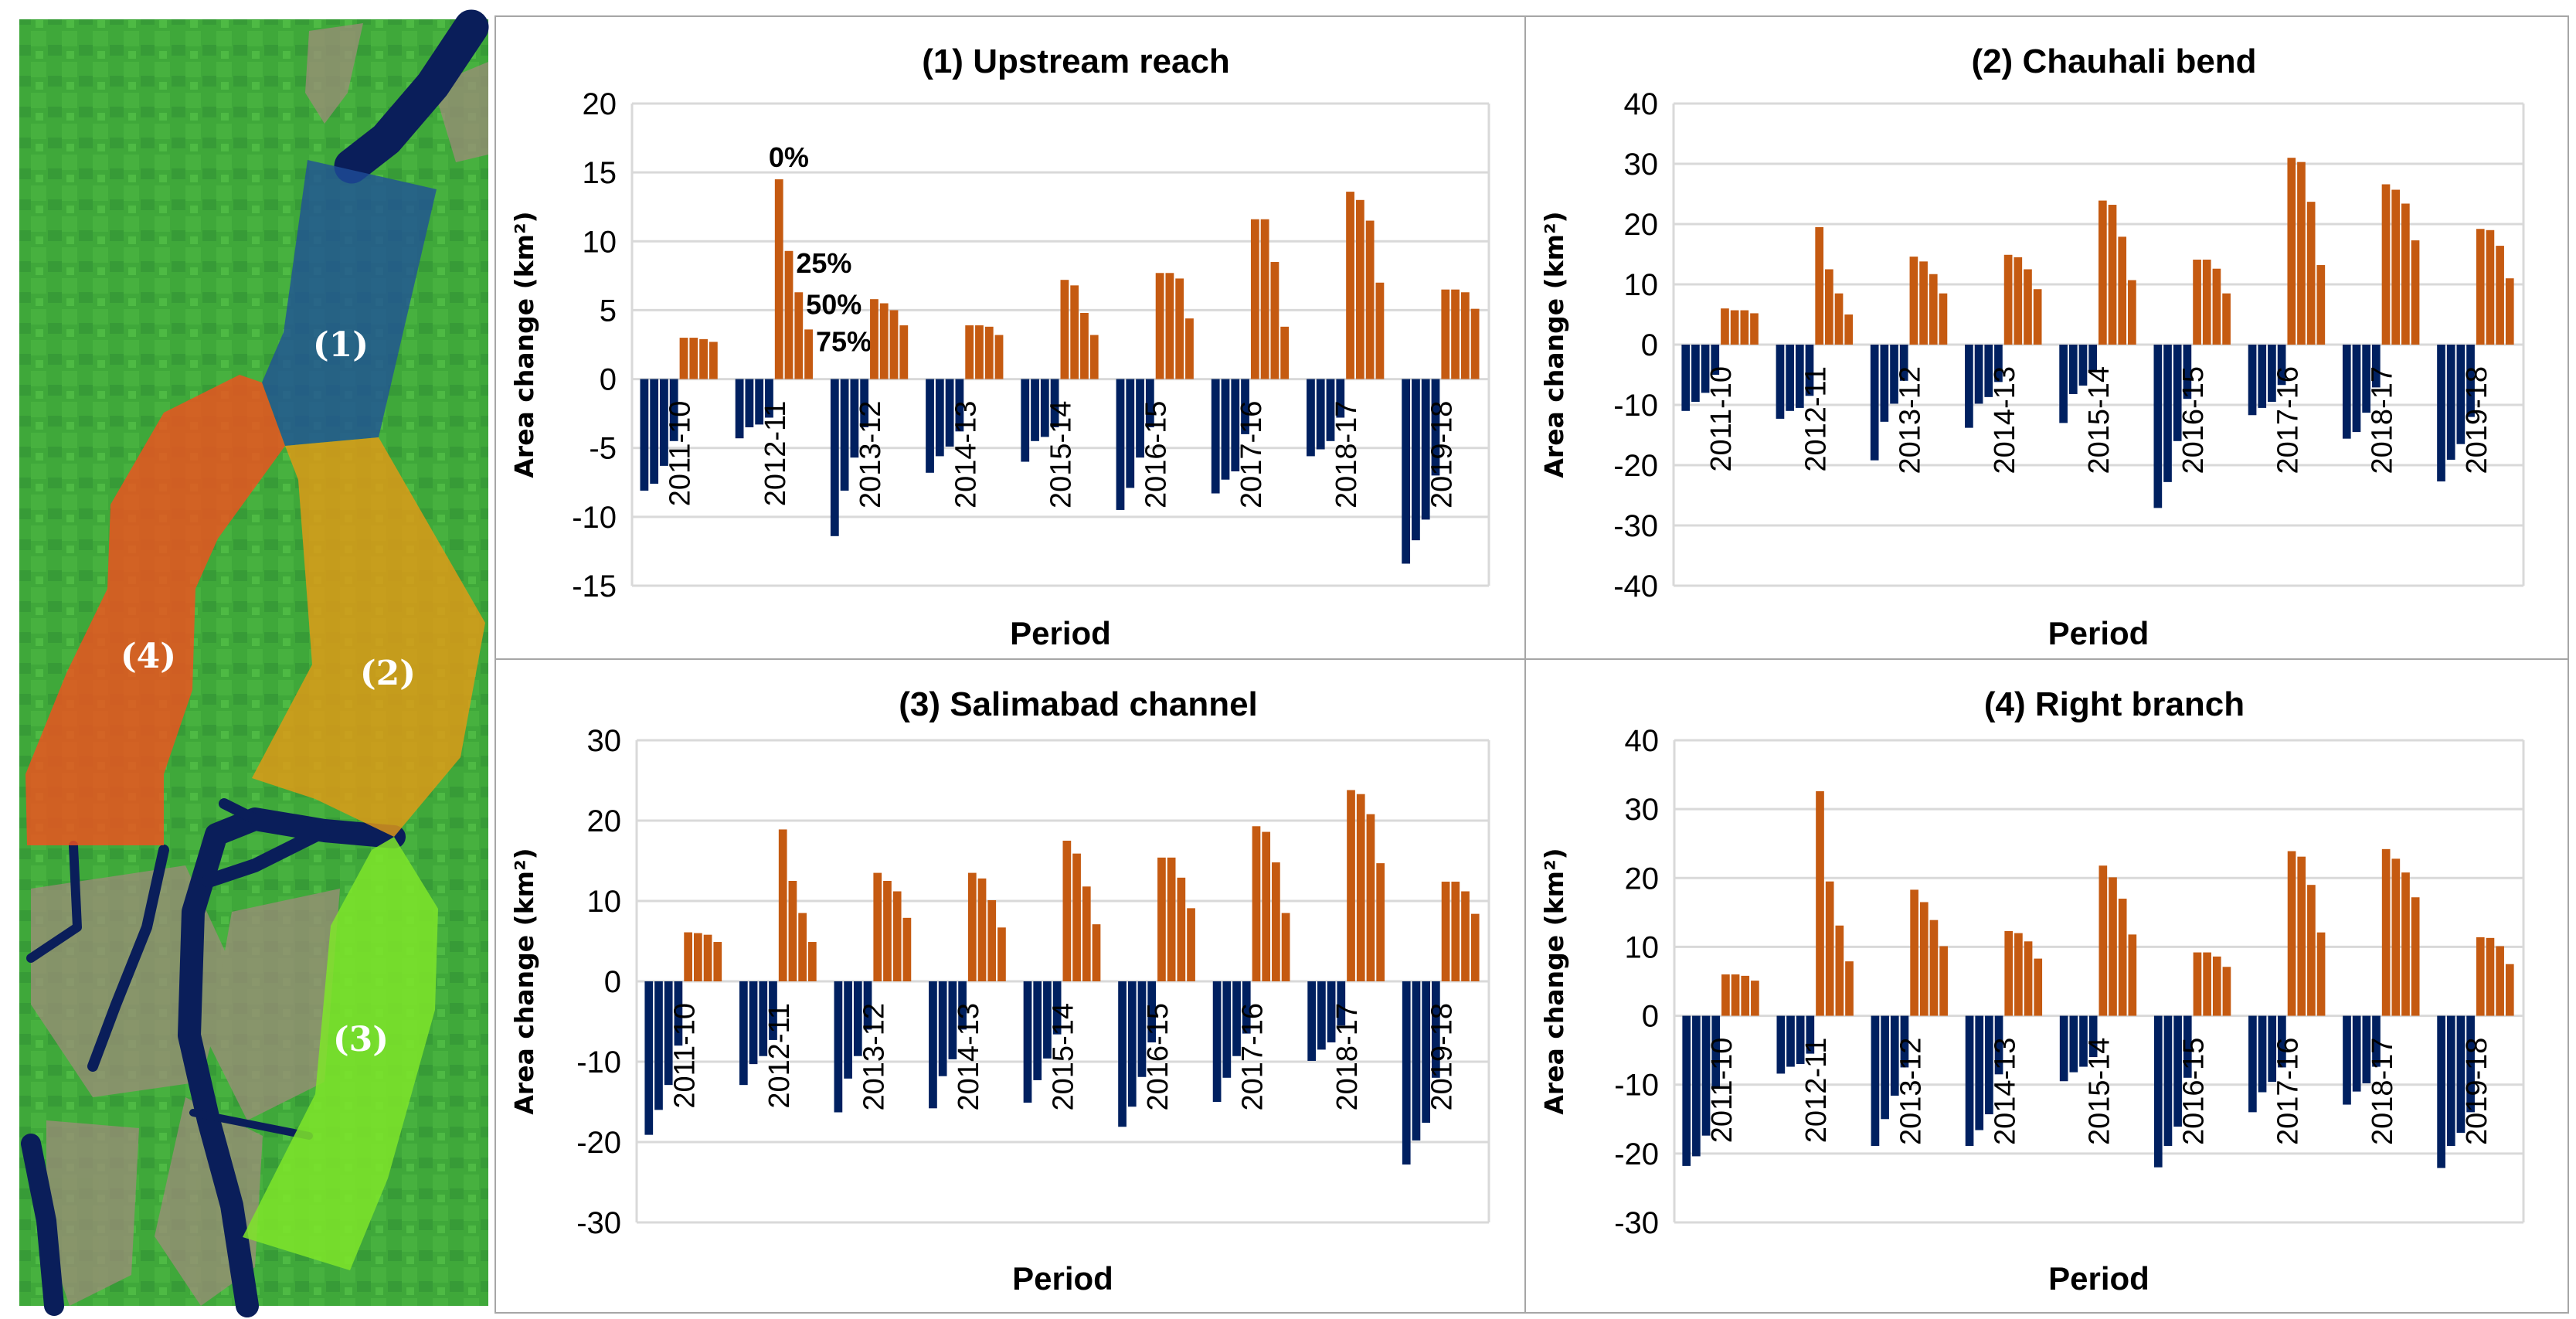 Image resolution: width=2576 pixels, height=1319 pixels. Describe the element at coordinates (1635, 586) in the screenshot. I see `y-tick-label: -40` at that location.